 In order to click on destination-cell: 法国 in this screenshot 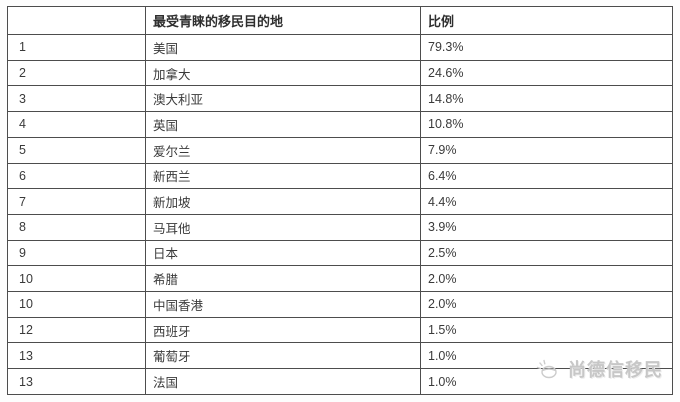, I will do `click(283, 381)`.